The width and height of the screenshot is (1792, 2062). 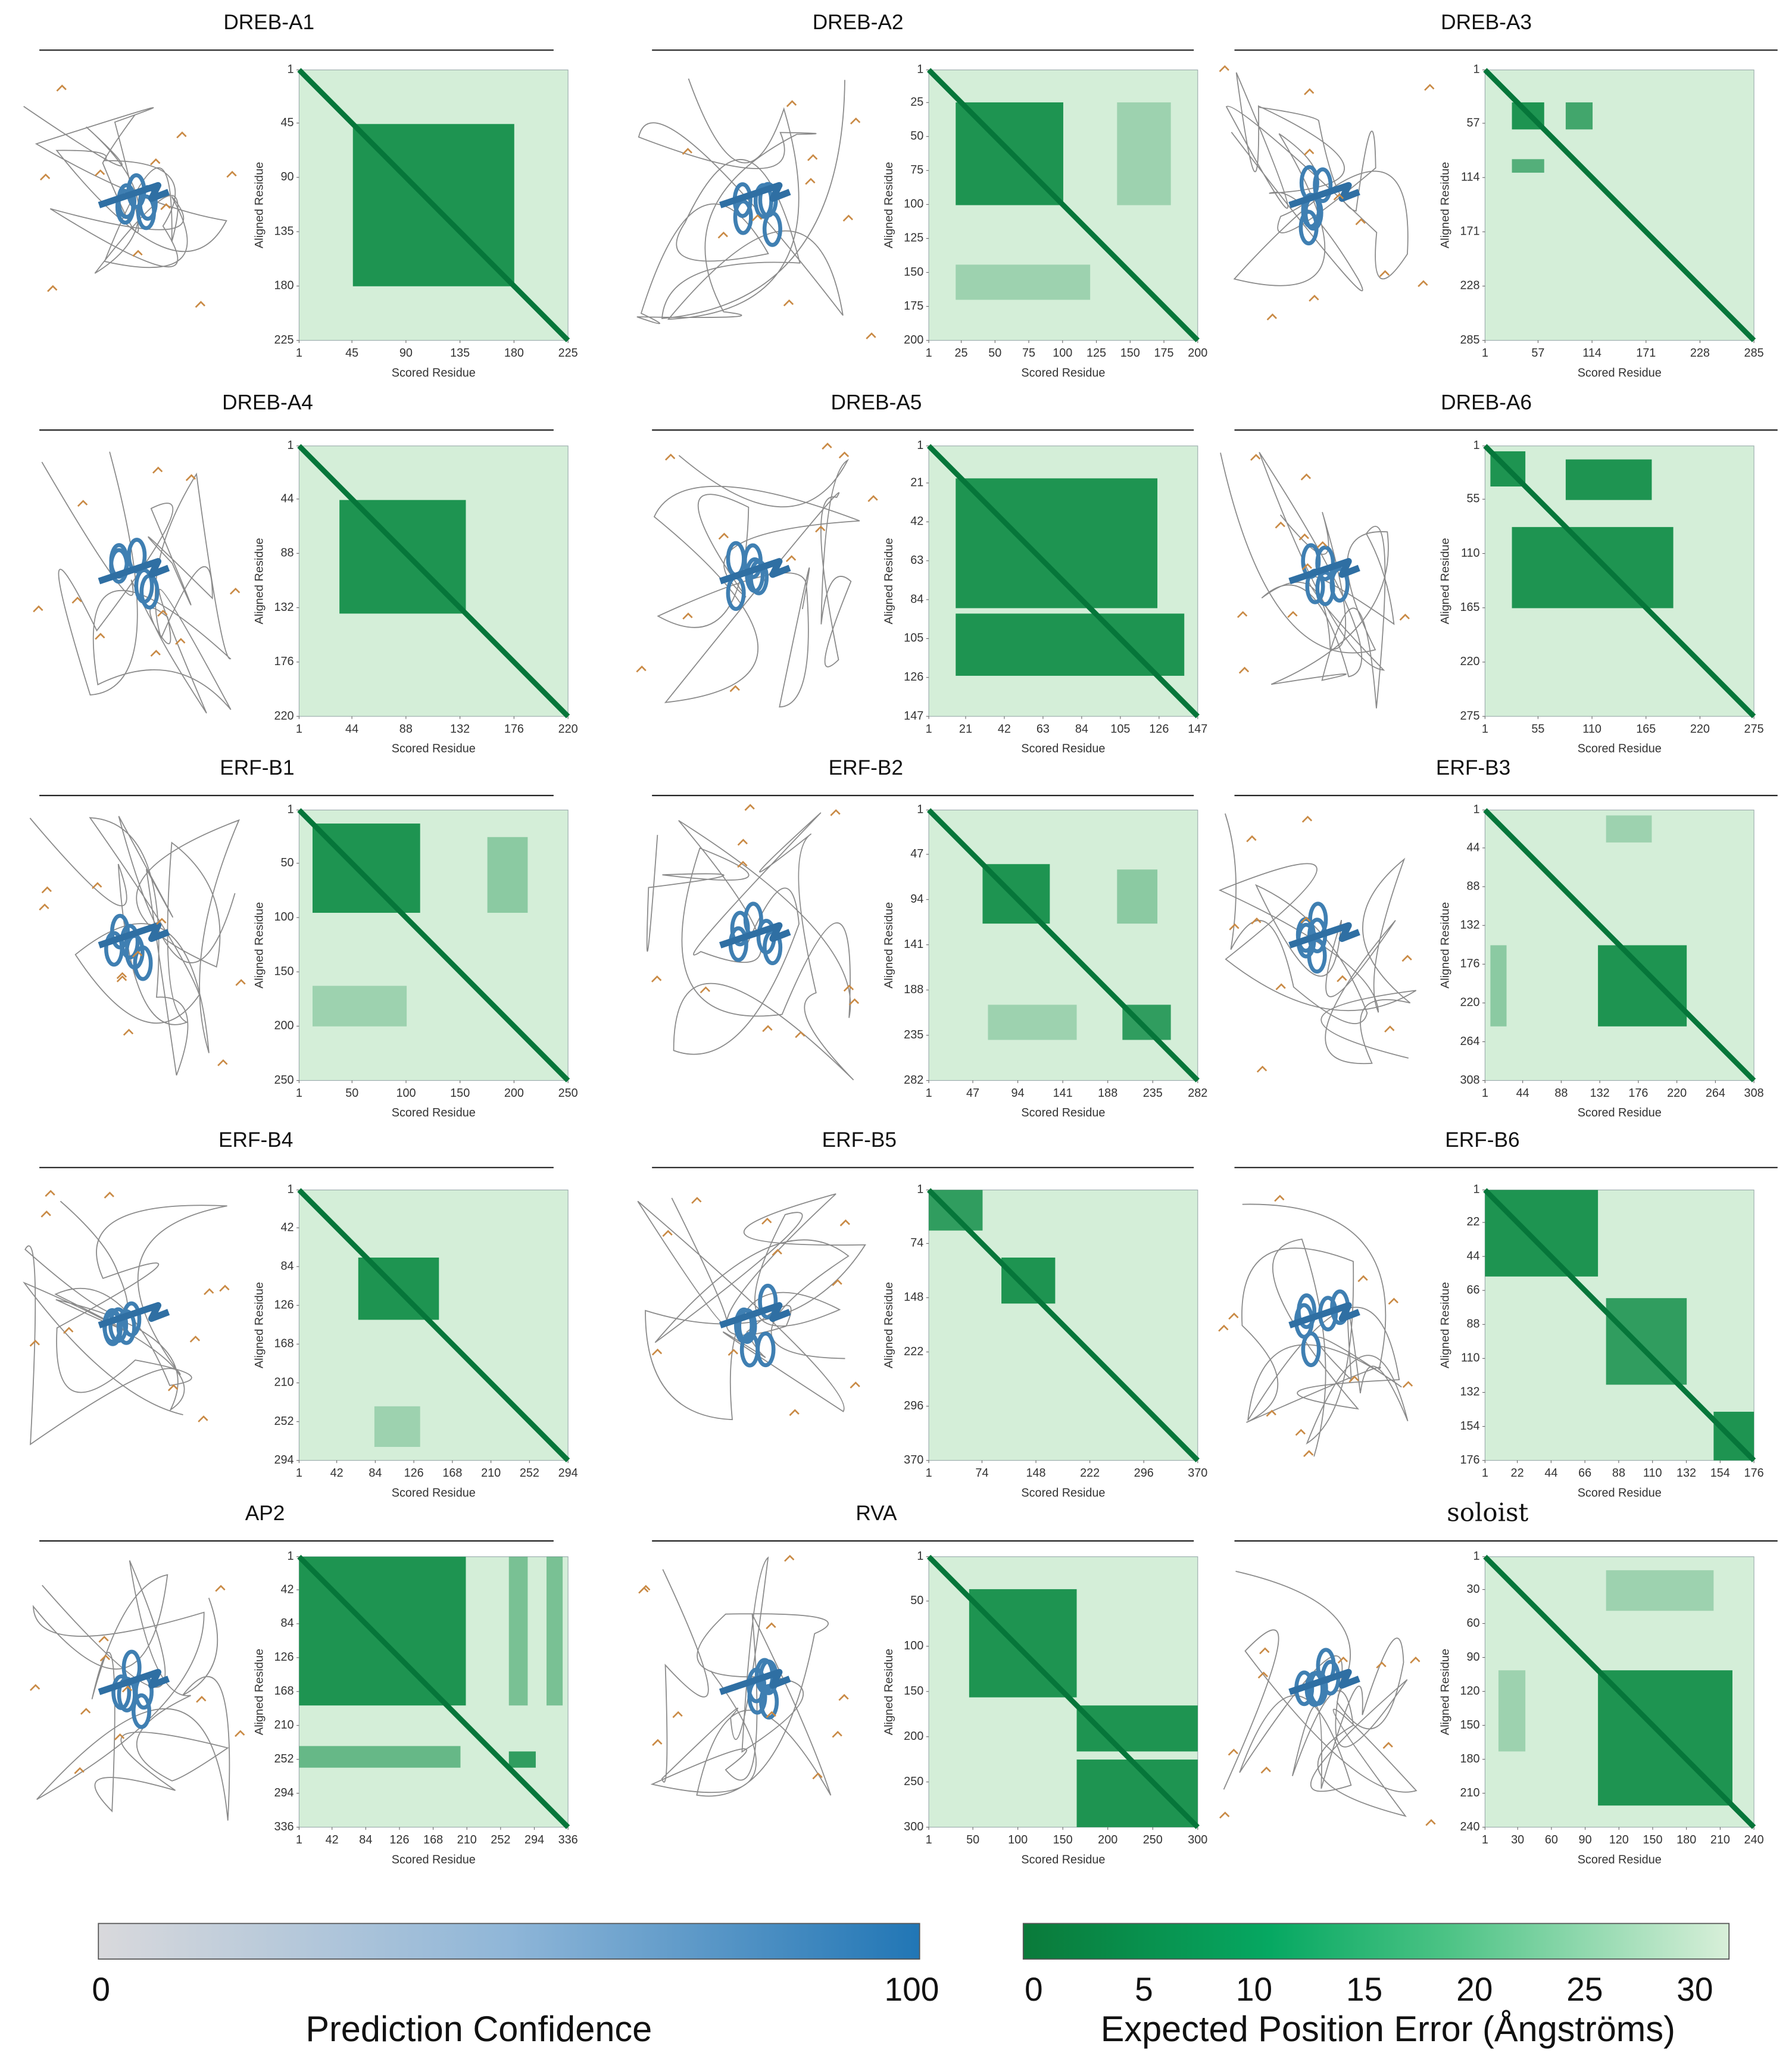 I want to click on x-tick-label: 120, so click(x=1619, y=1839).